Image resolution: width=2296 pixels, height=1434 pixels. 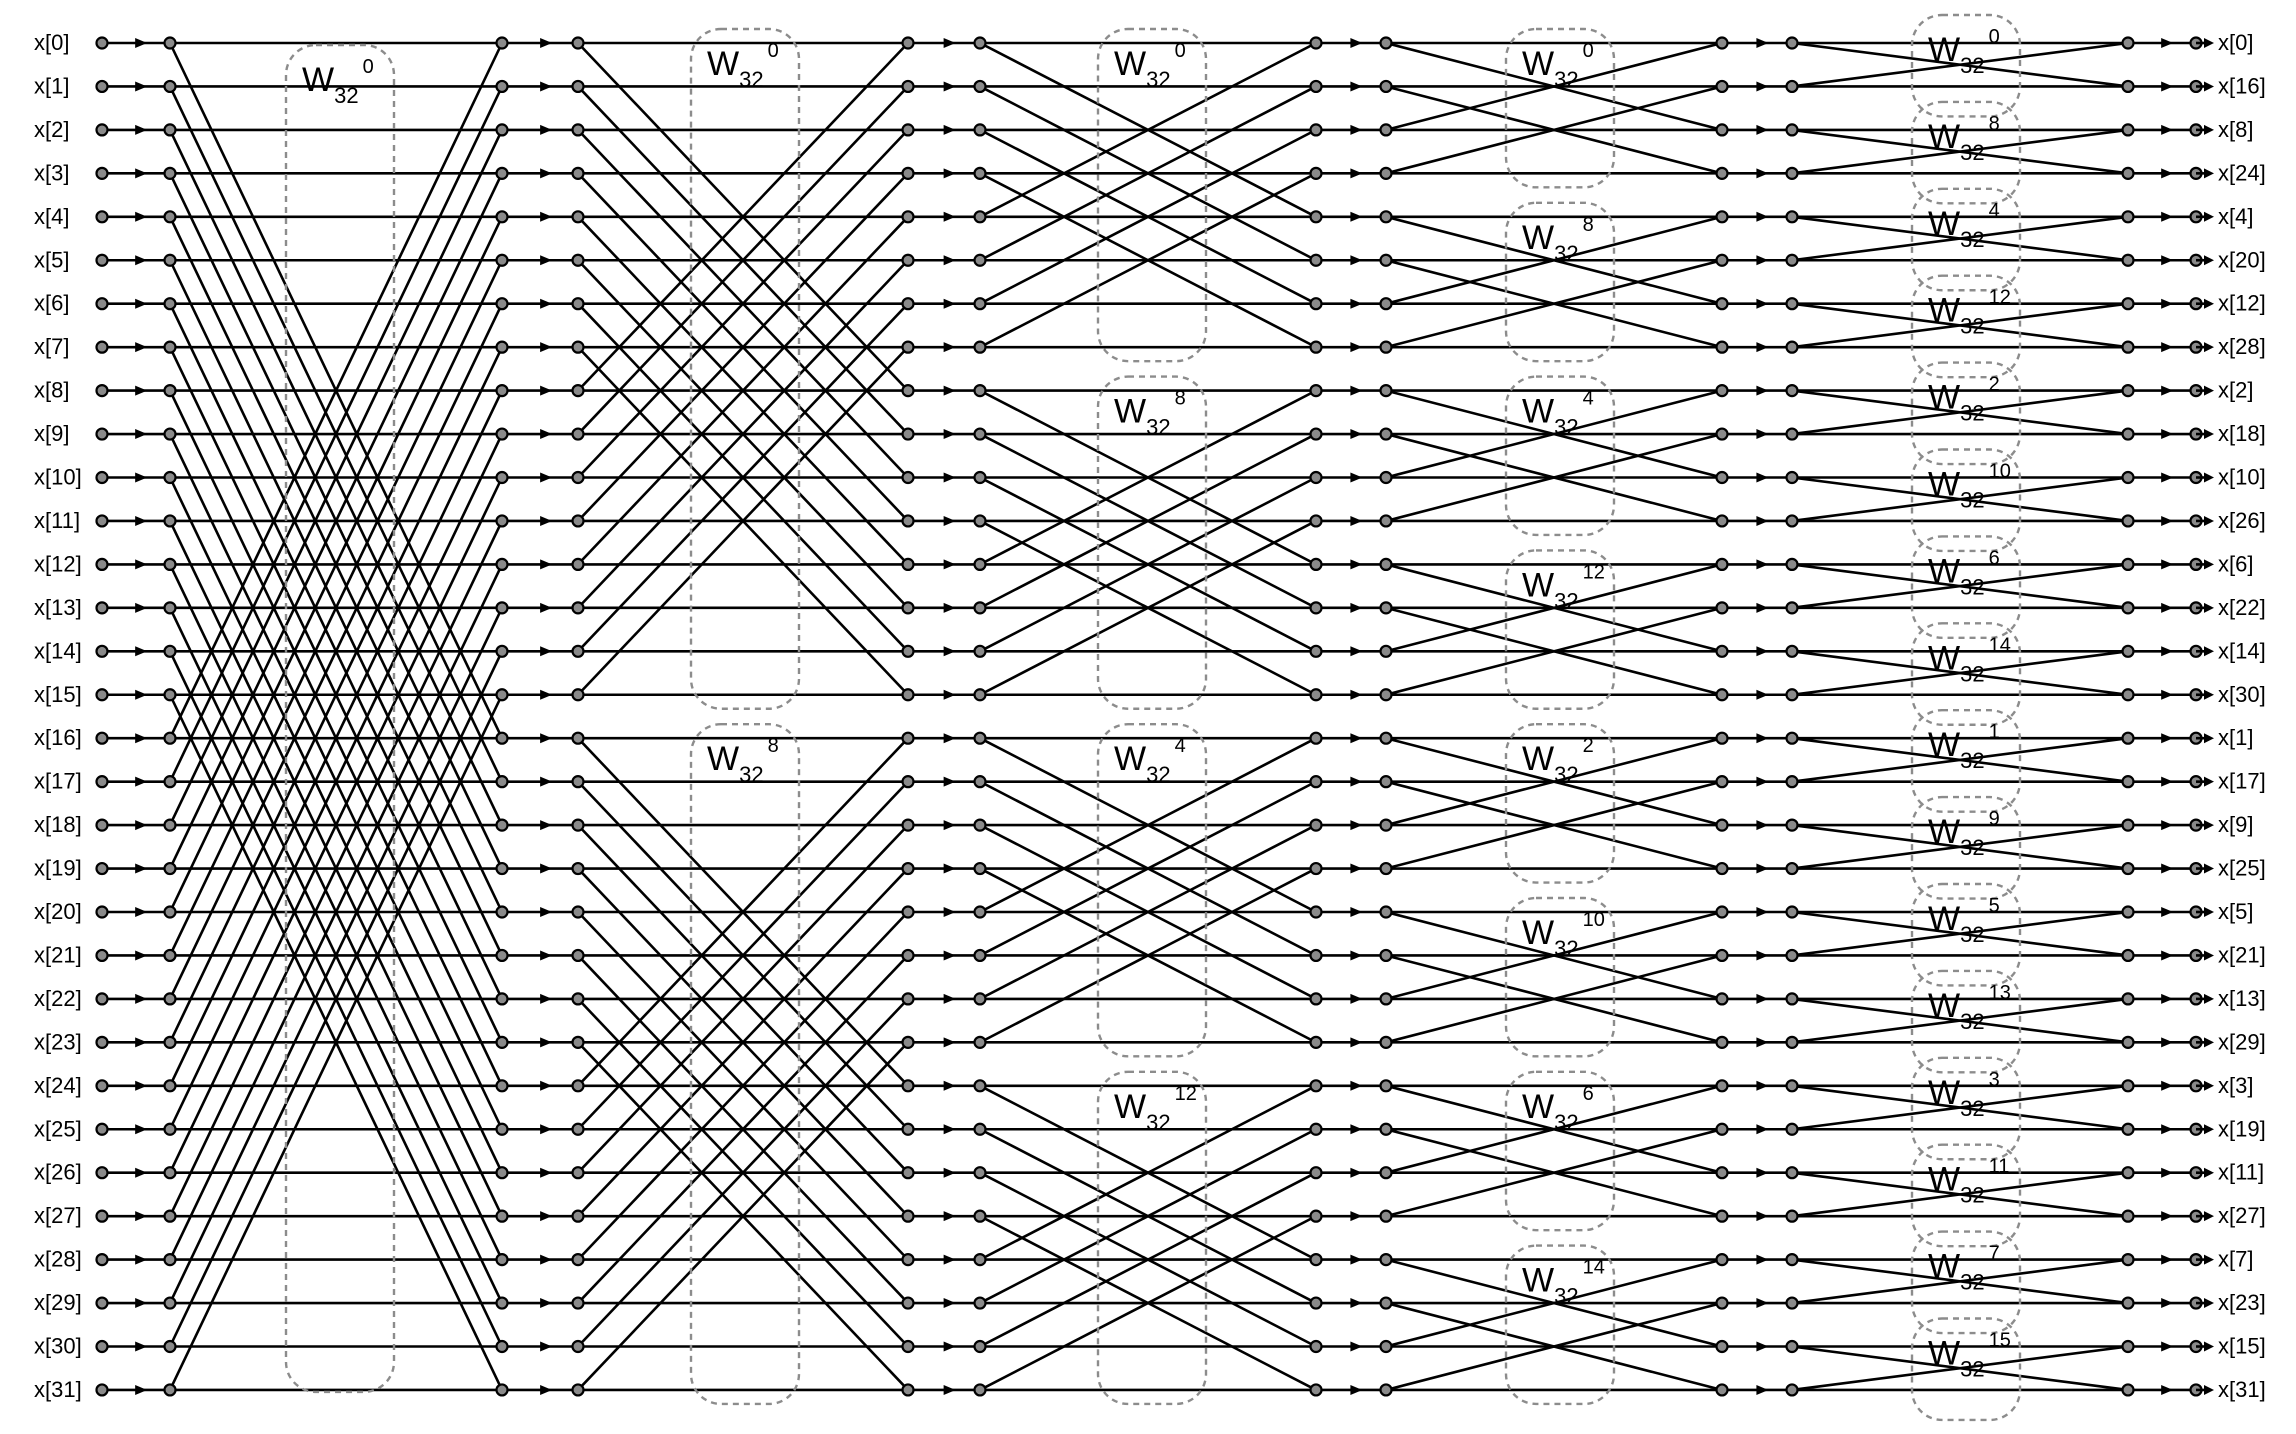 What do you see at coordinates (1969, 1356) in the screenshot?
I see `twiddle-label: W3215` at bounding box center [1969, 1356].